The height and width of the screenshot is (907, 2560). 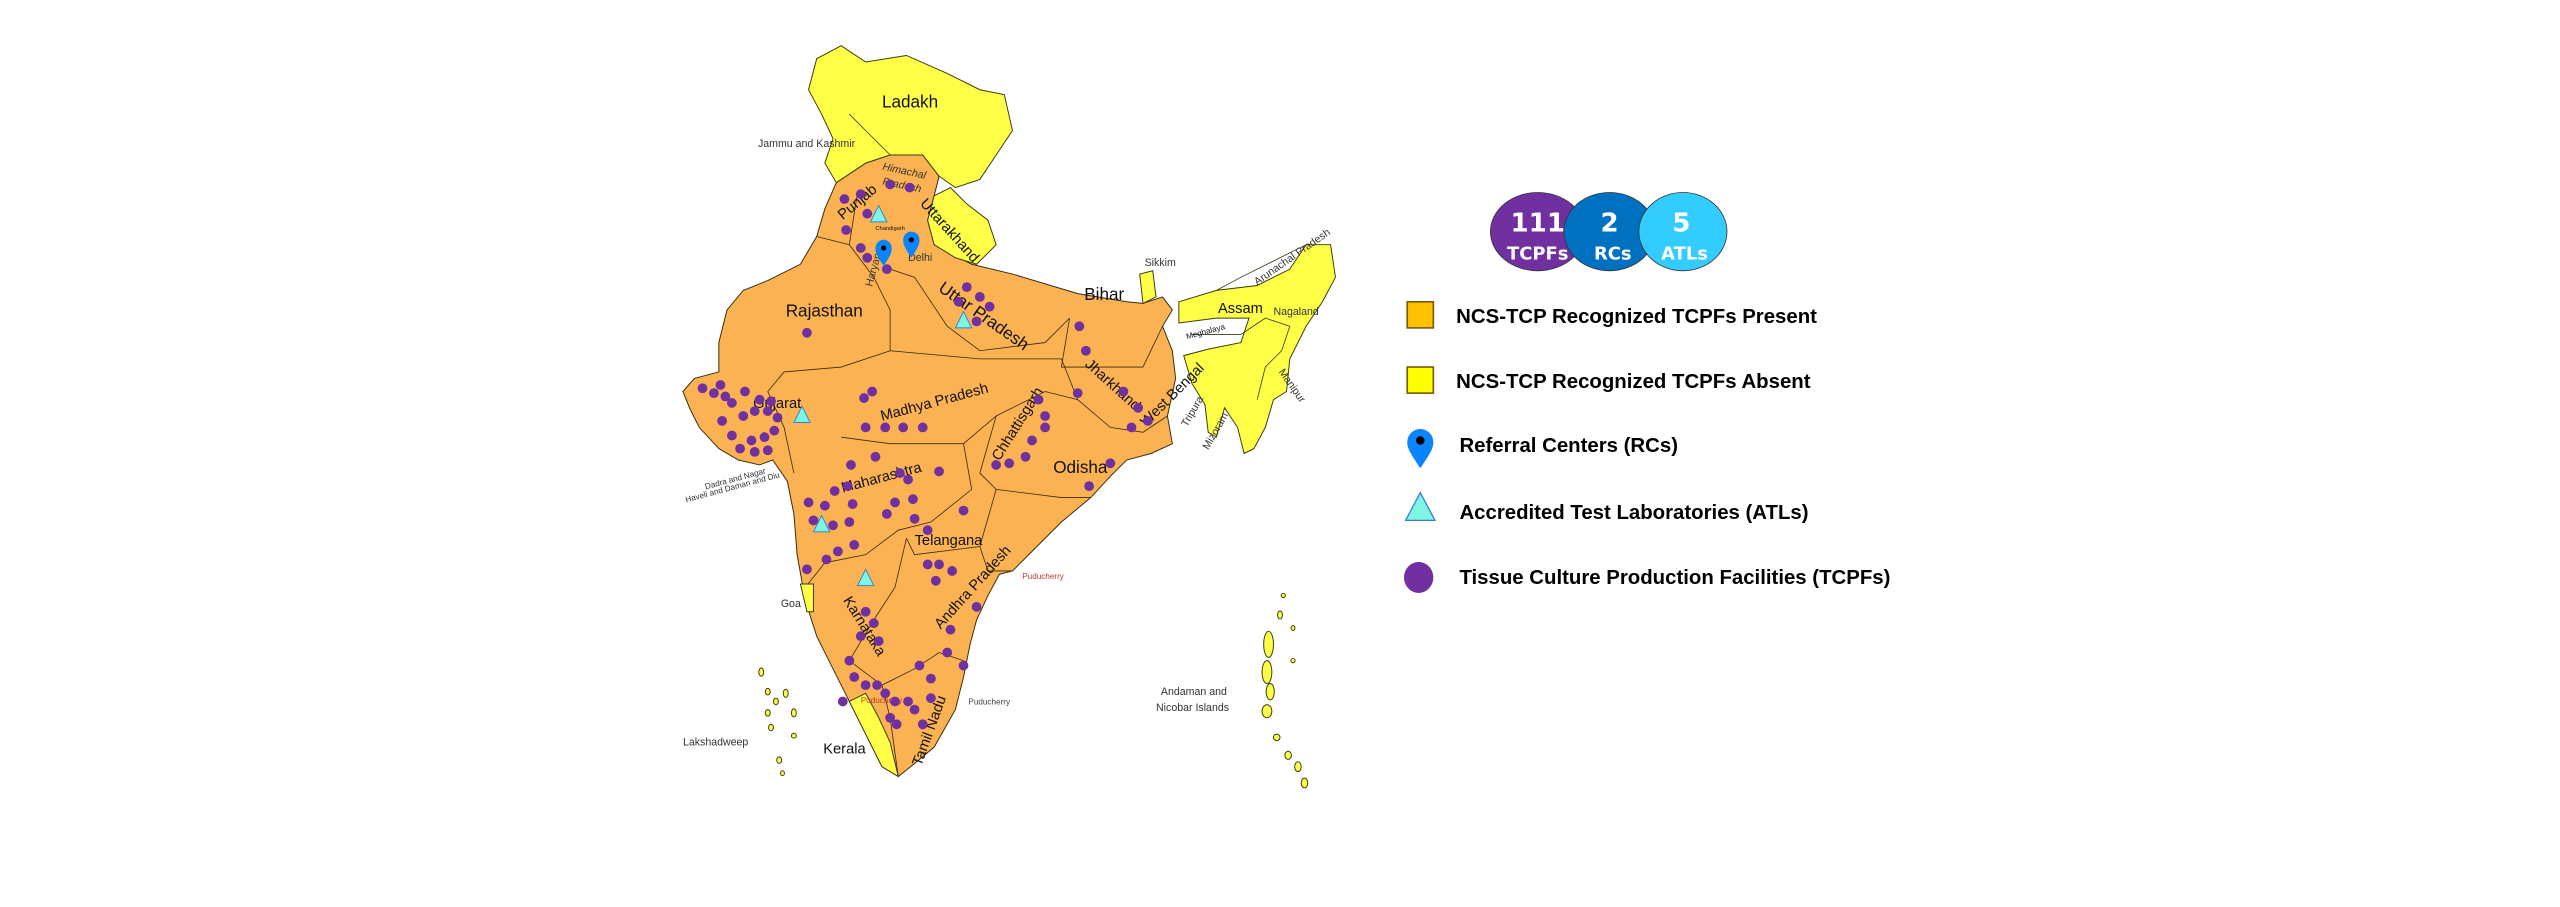 What do you see at coordinates (911, 244) in the screenshot?
I see `rc-marker` at bounding box center [911, 244].